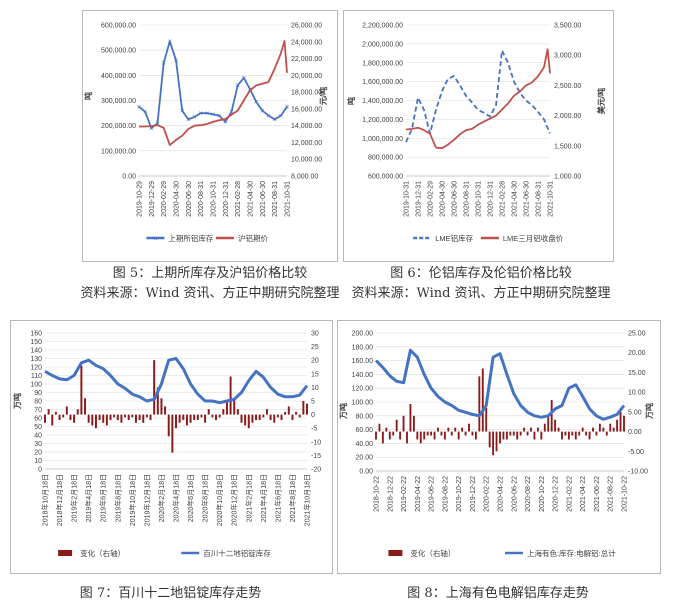  I want to click on y-left-tick-label: 2,000,000.00, so click(382, 44).